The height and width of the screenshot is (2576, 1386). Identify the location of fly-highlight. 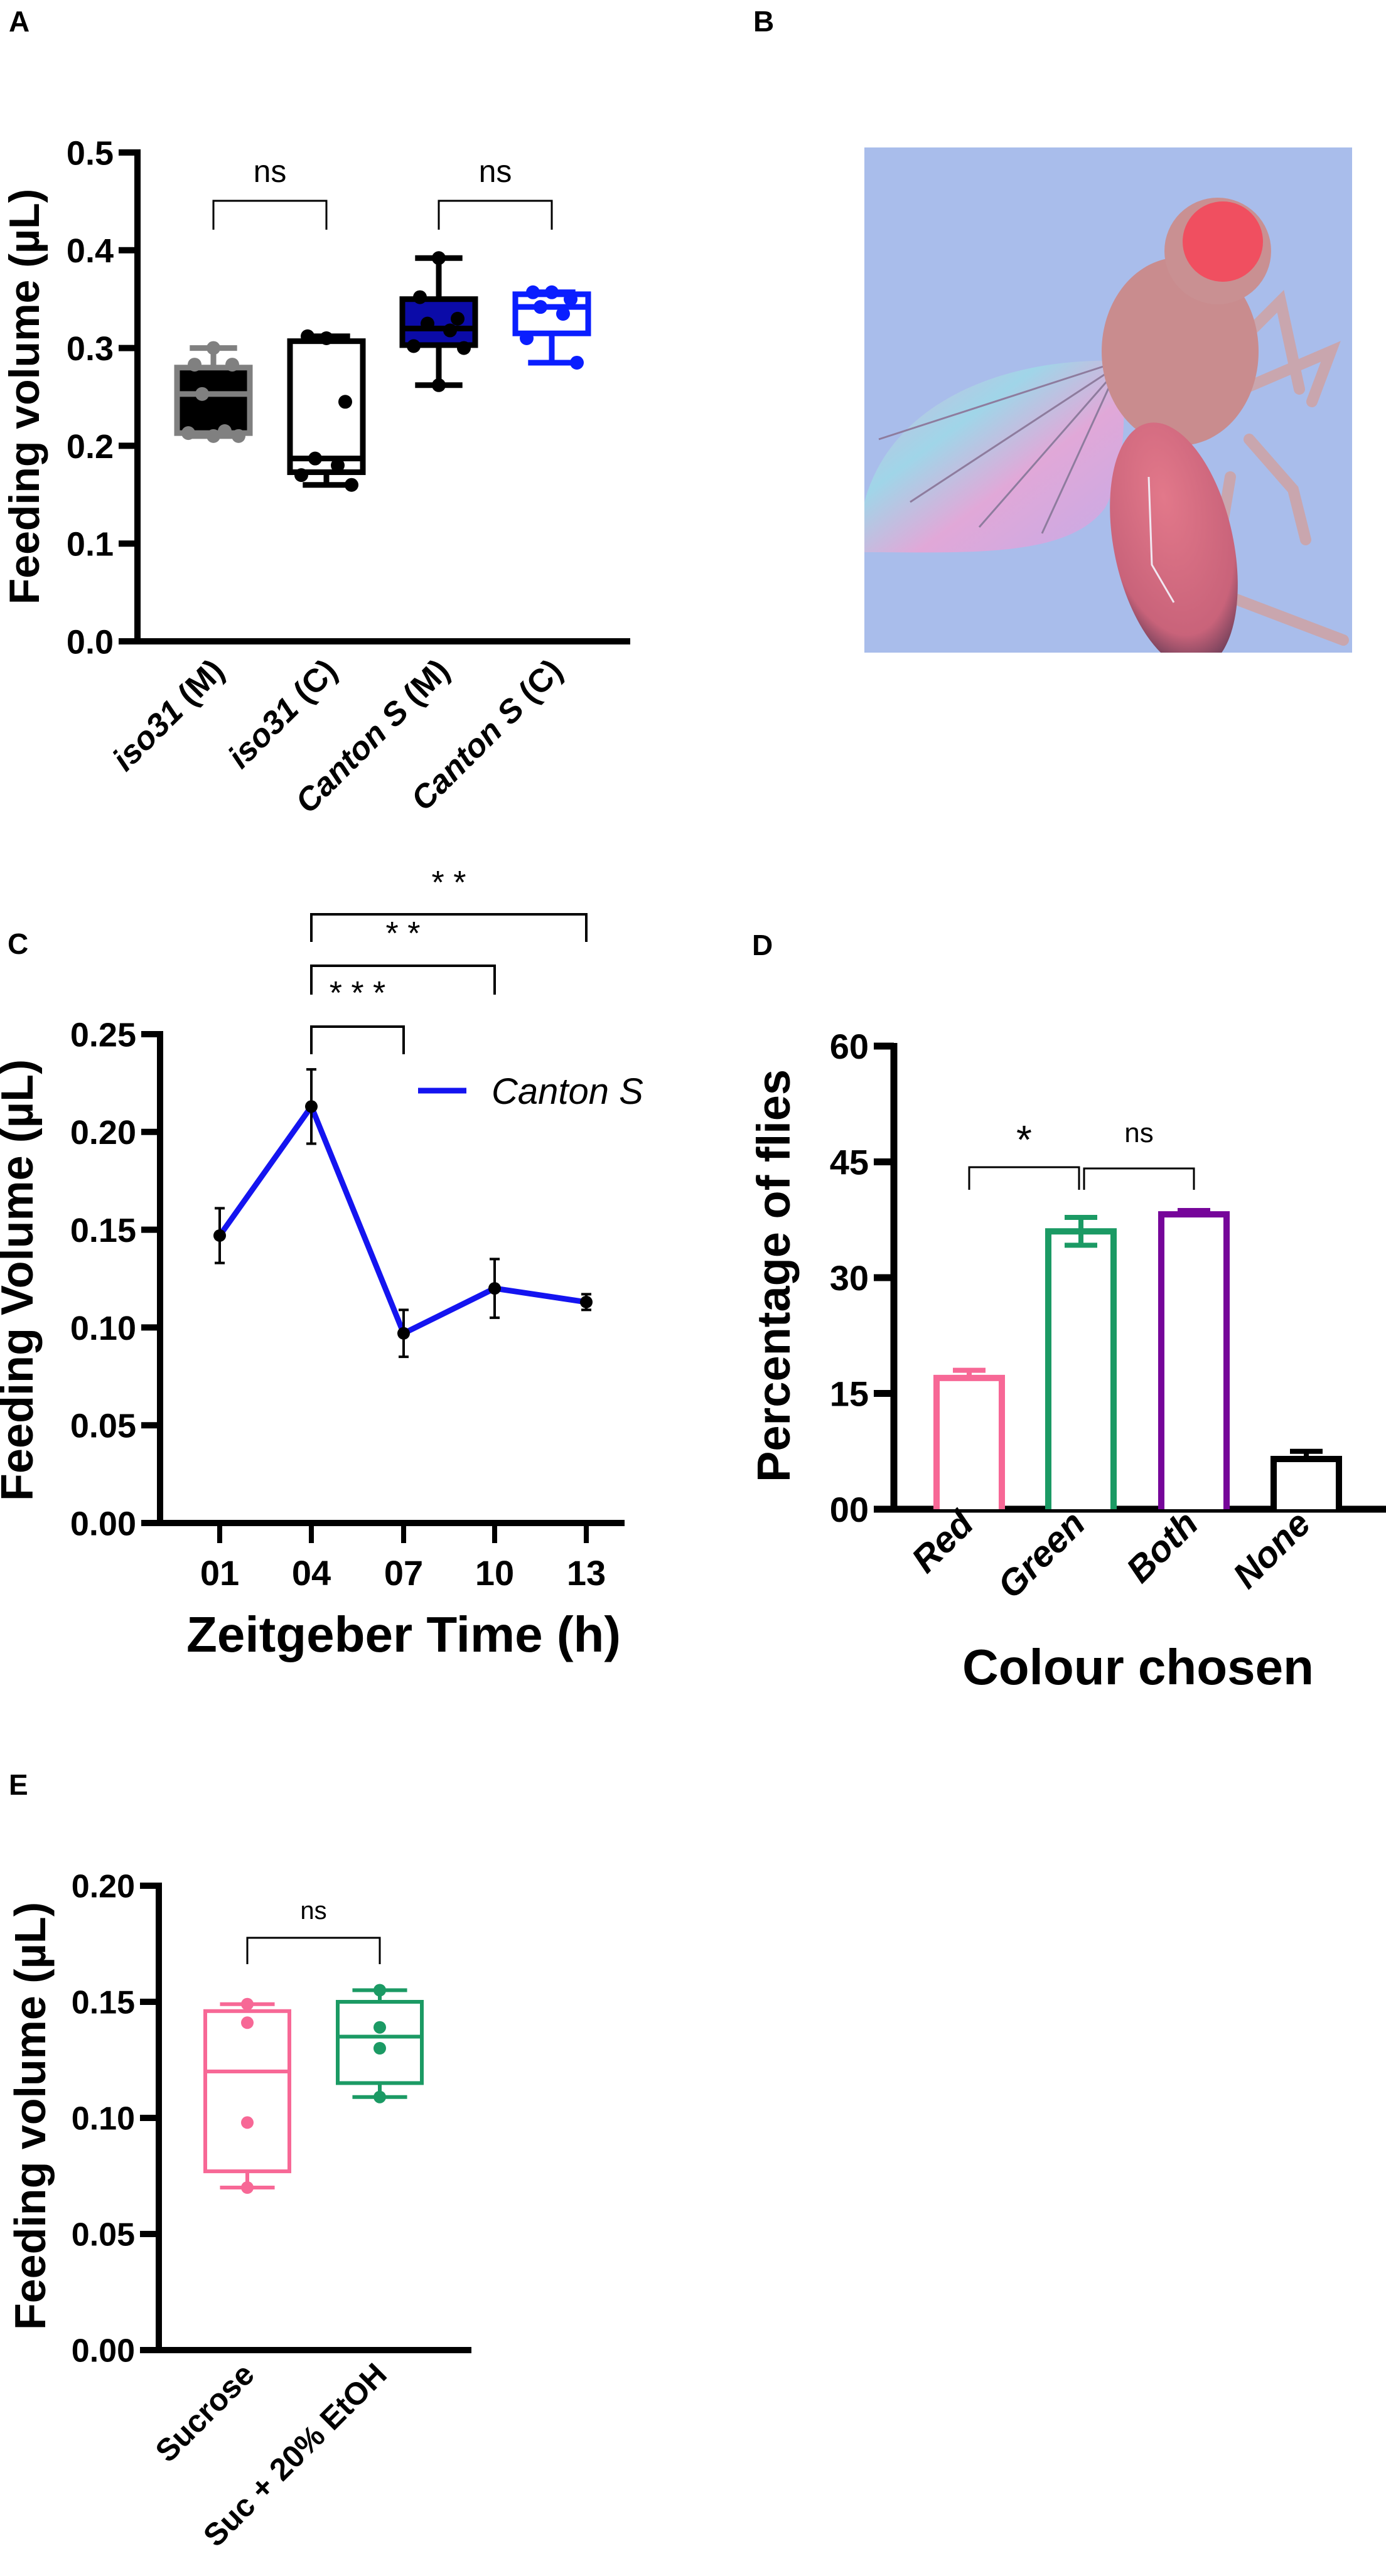
(1161, 539).